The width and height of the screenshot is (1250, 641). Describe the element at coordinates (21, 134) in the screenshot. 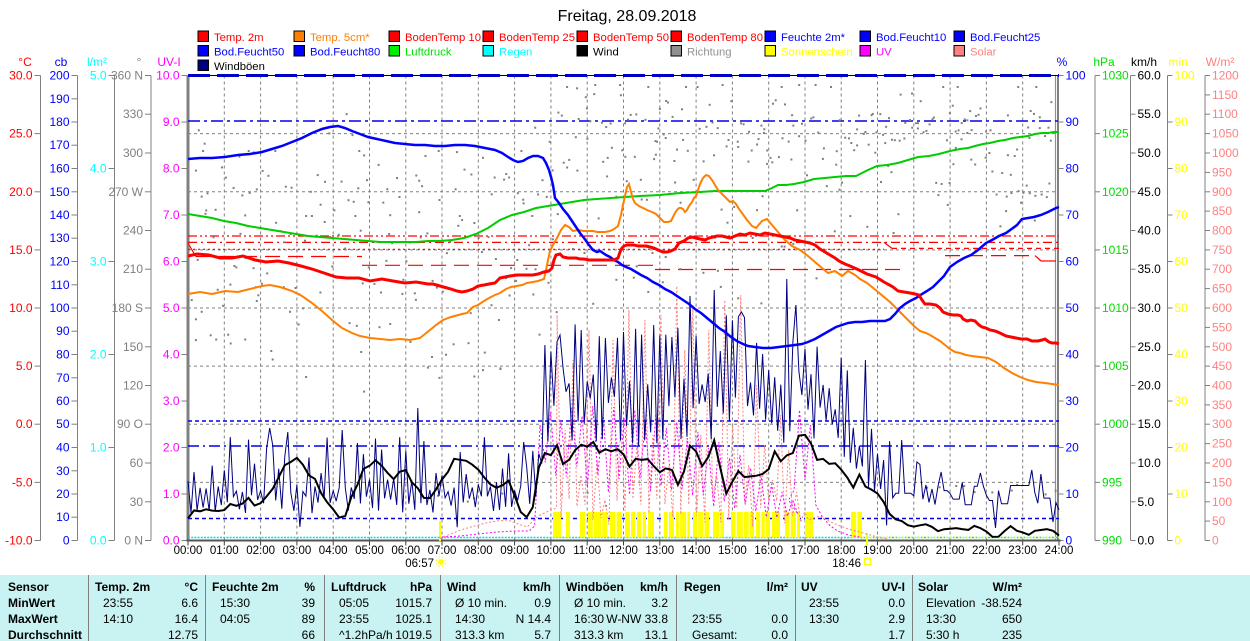

I see `svg-text: 25.0` at that location.